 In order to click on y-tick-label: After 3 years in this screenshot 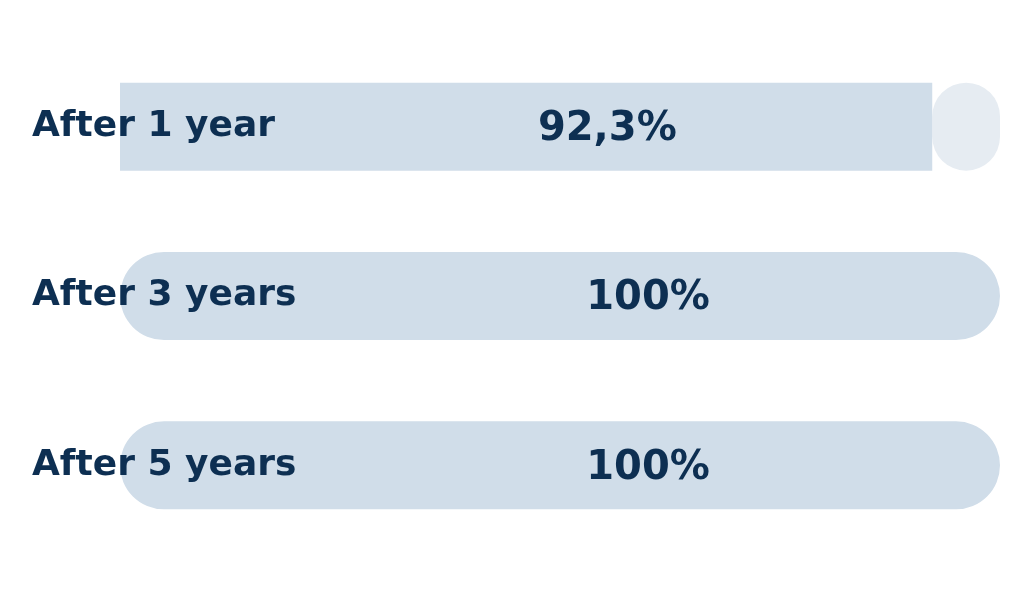, I will do `click(164, 293)`.